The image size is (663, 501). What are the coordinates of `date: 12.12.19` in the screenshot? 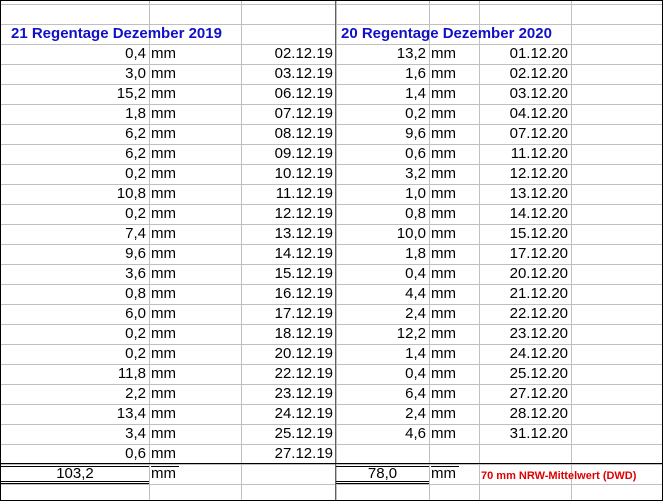 It's located at (303, 213).